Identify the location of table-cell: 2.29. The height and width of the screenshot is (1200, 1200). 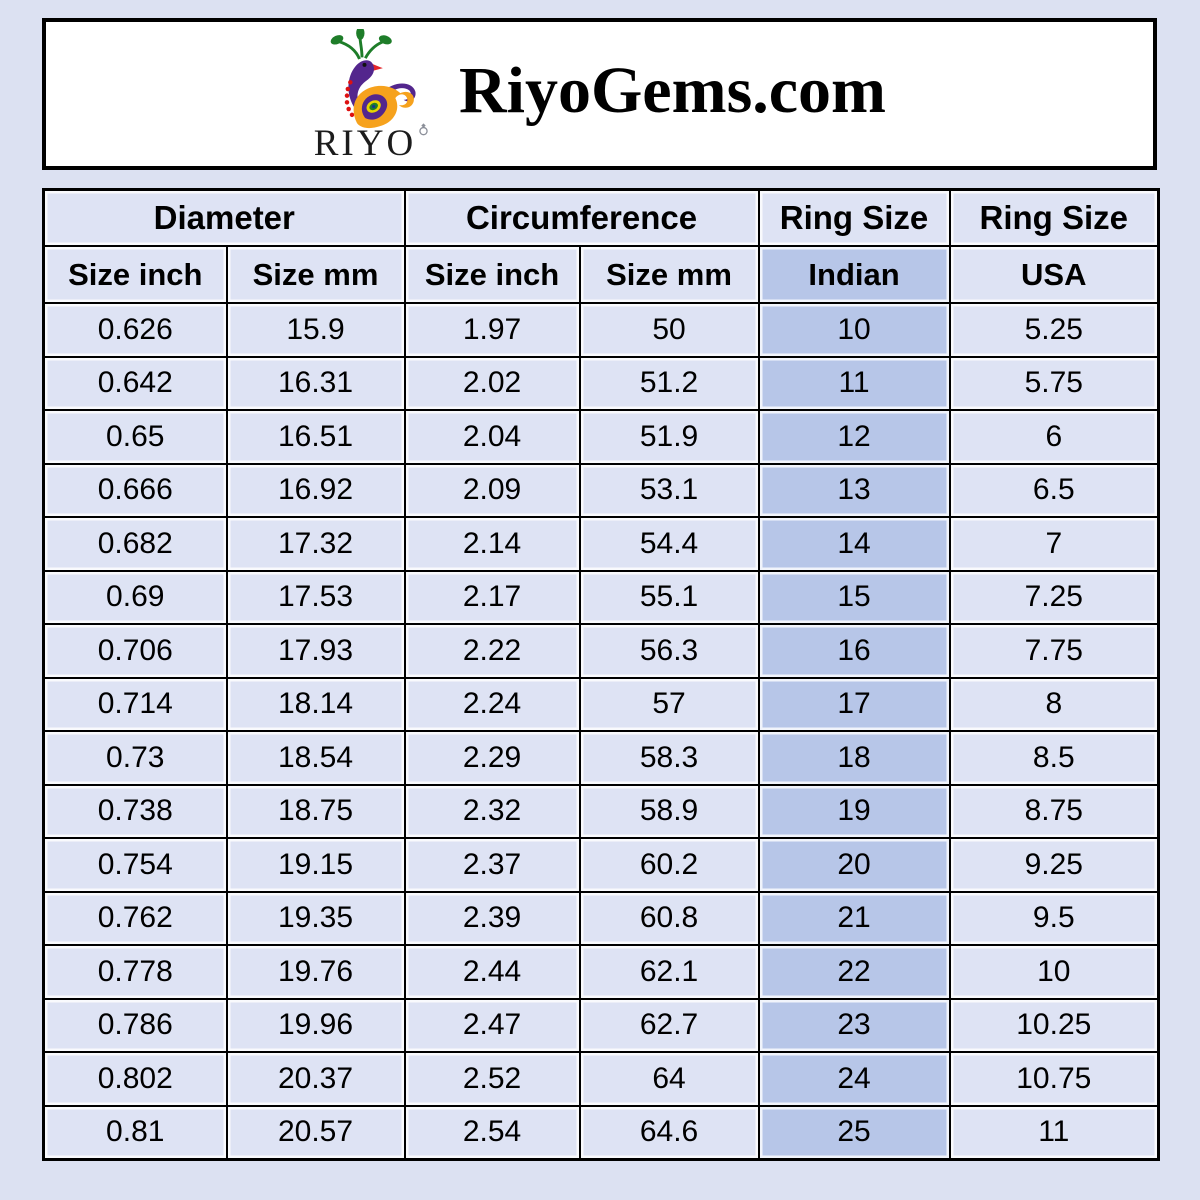
(492, 758).